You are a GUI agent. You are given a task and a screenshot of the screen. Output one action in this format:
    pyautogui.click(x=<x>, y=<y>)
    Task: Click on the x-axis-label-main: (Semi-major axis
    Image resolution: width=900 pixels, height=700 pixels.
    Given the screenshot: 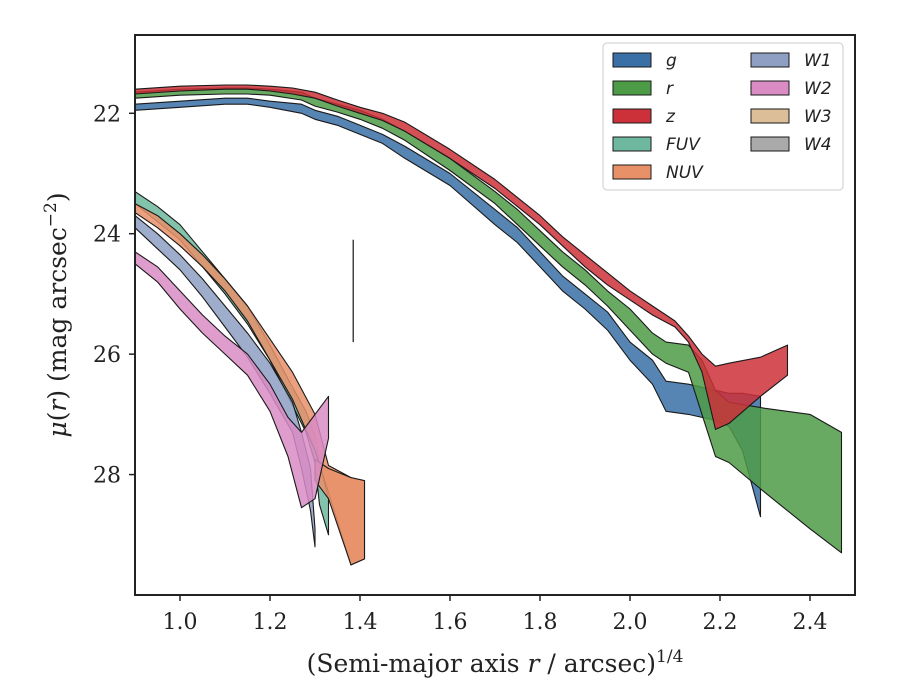 What is the action you would take?
    pyautogui.click(x=417, y=663)
    